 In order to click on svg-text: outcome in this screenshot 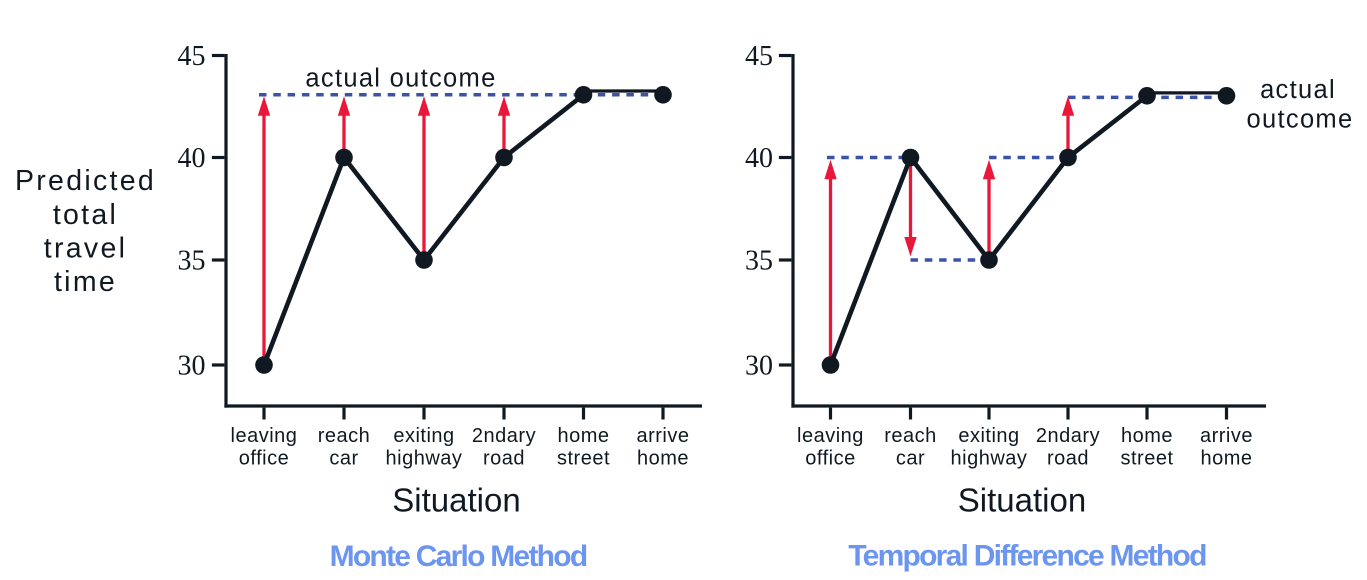, I will do `click(1300, 120)`.